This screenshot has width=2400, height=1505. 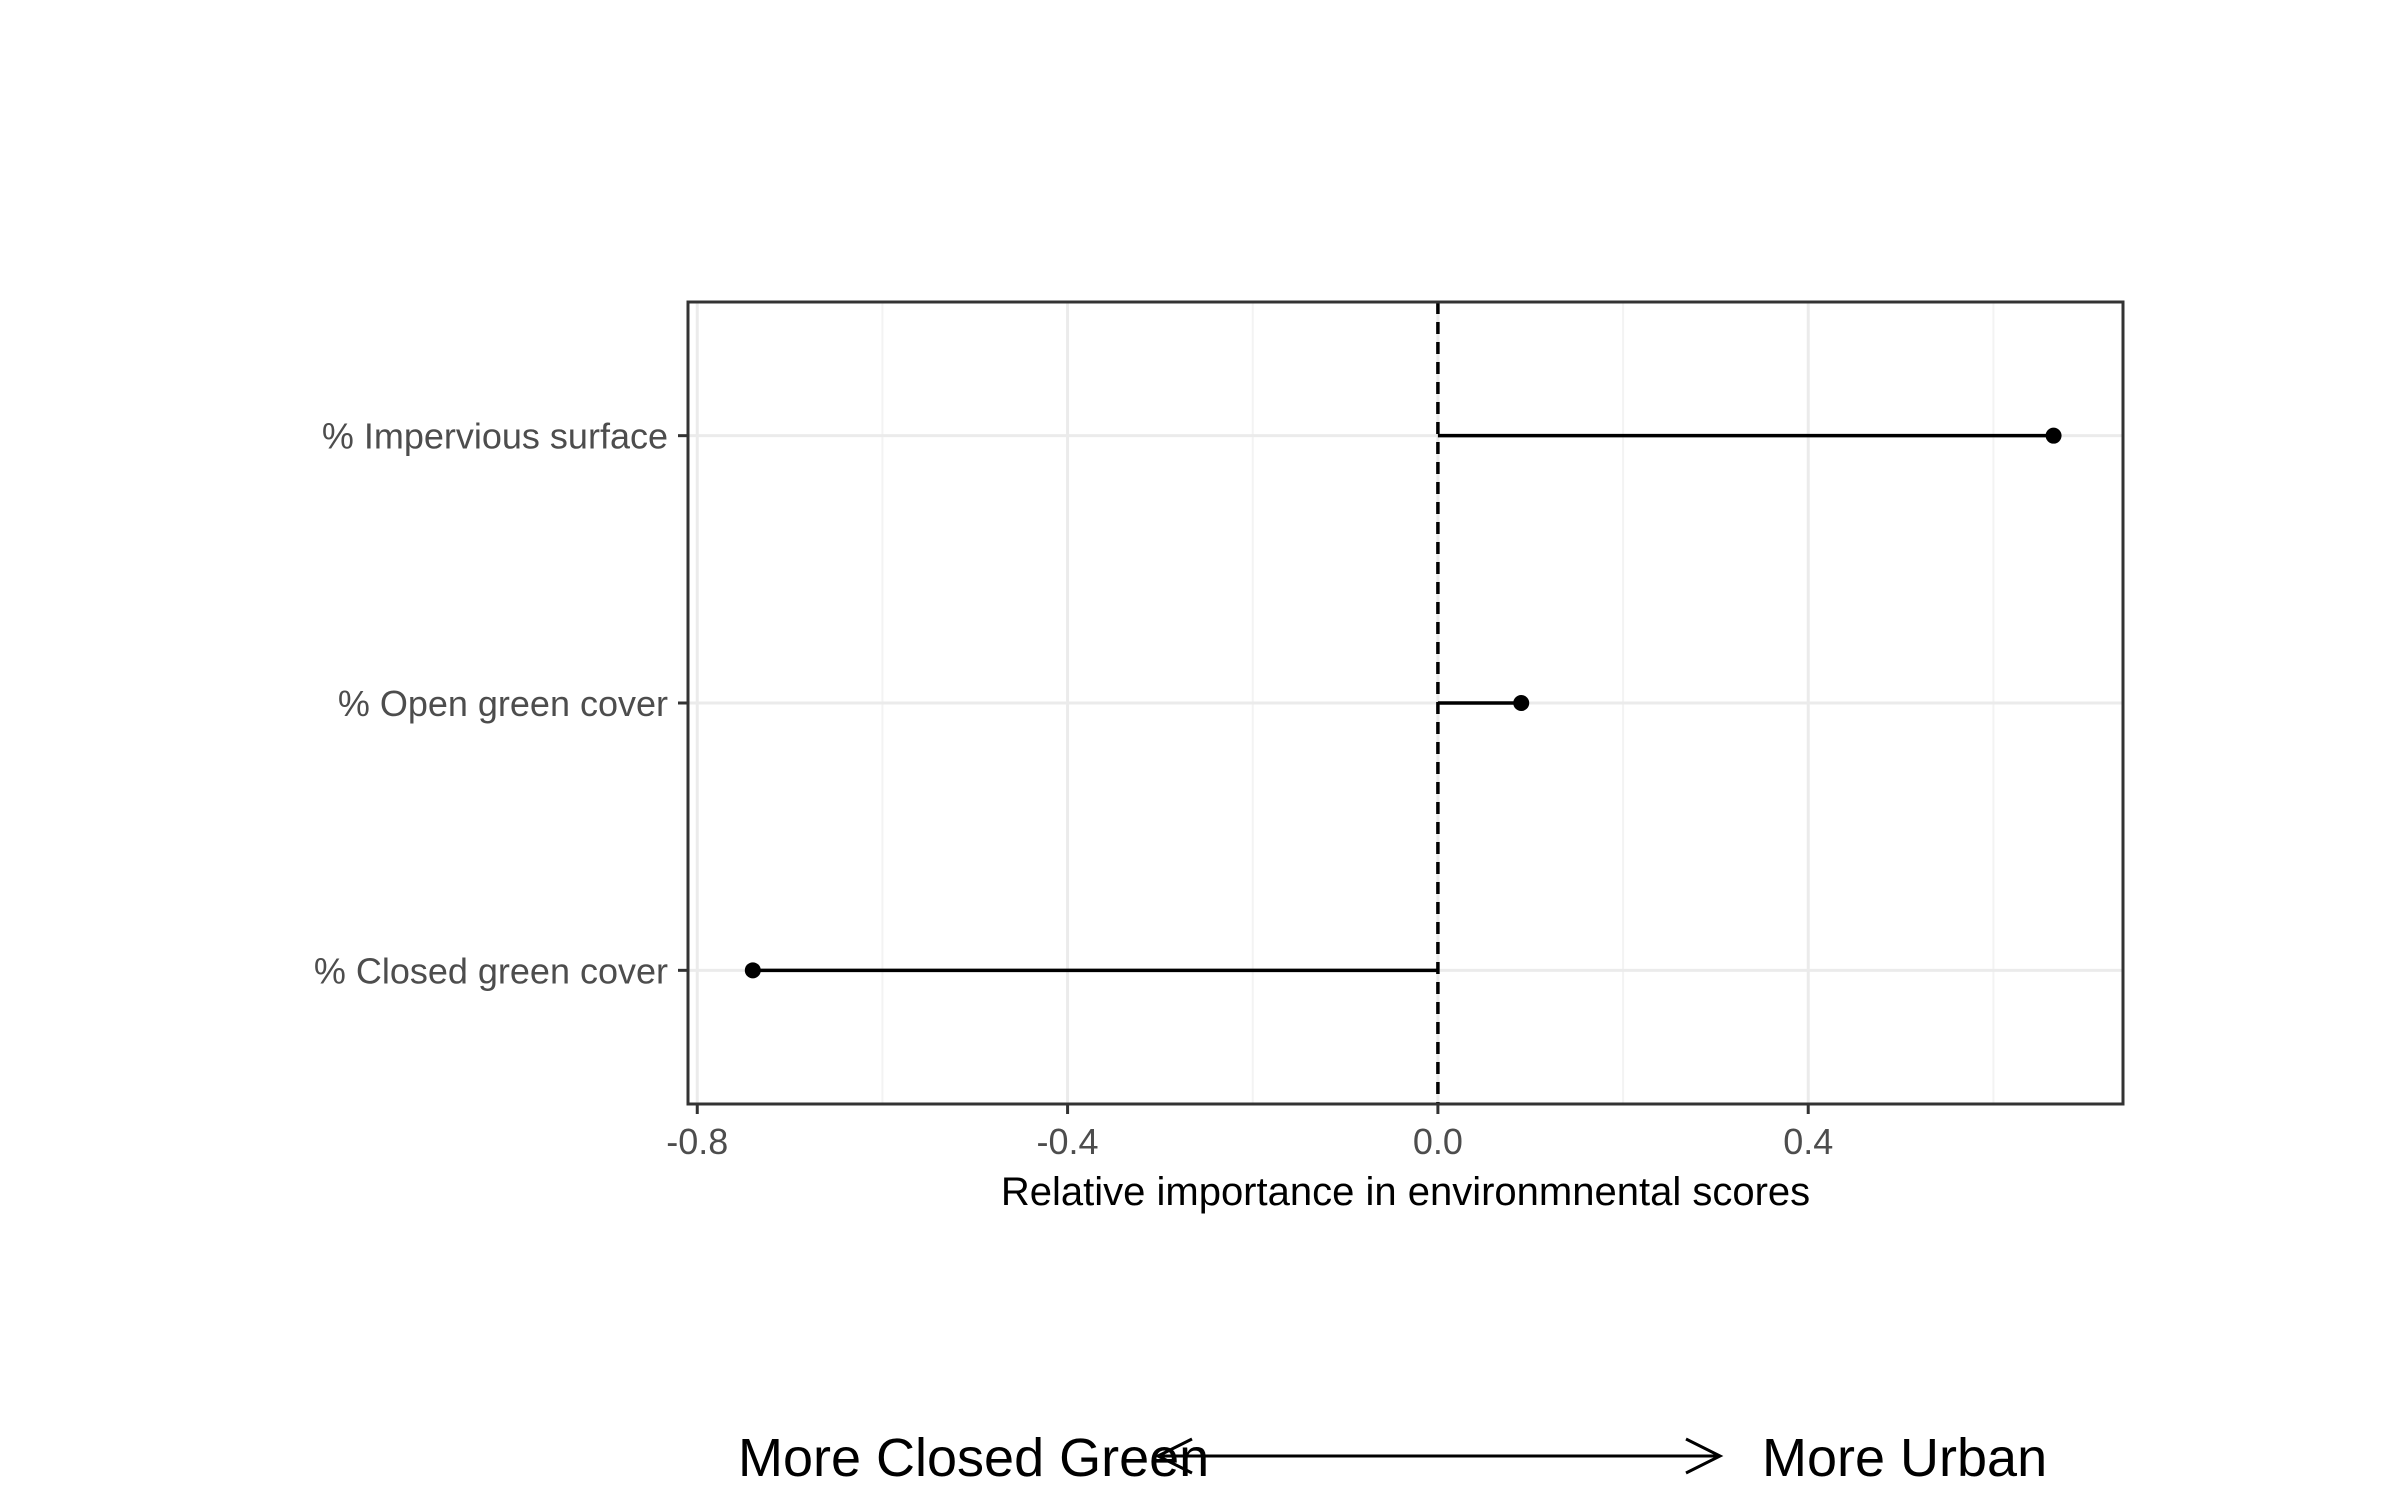 I want to click on x-axis-tick-label: 0.0, so click(x=1438, y=1141).